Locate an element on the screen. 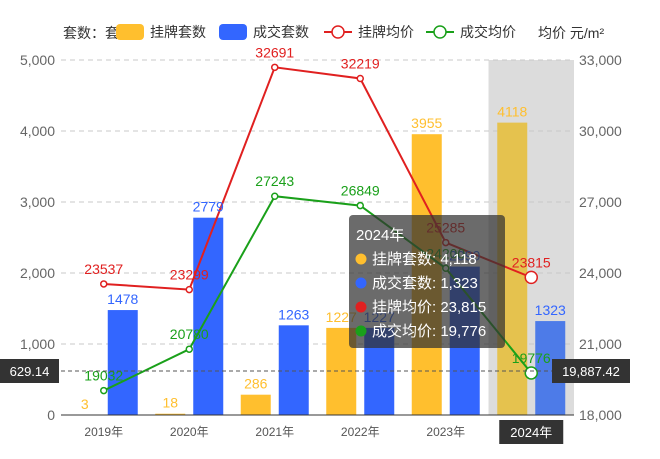 This screenshot has height=459, width=660. legend-label: 挂牌均价 is located at coordinates (386, 32).